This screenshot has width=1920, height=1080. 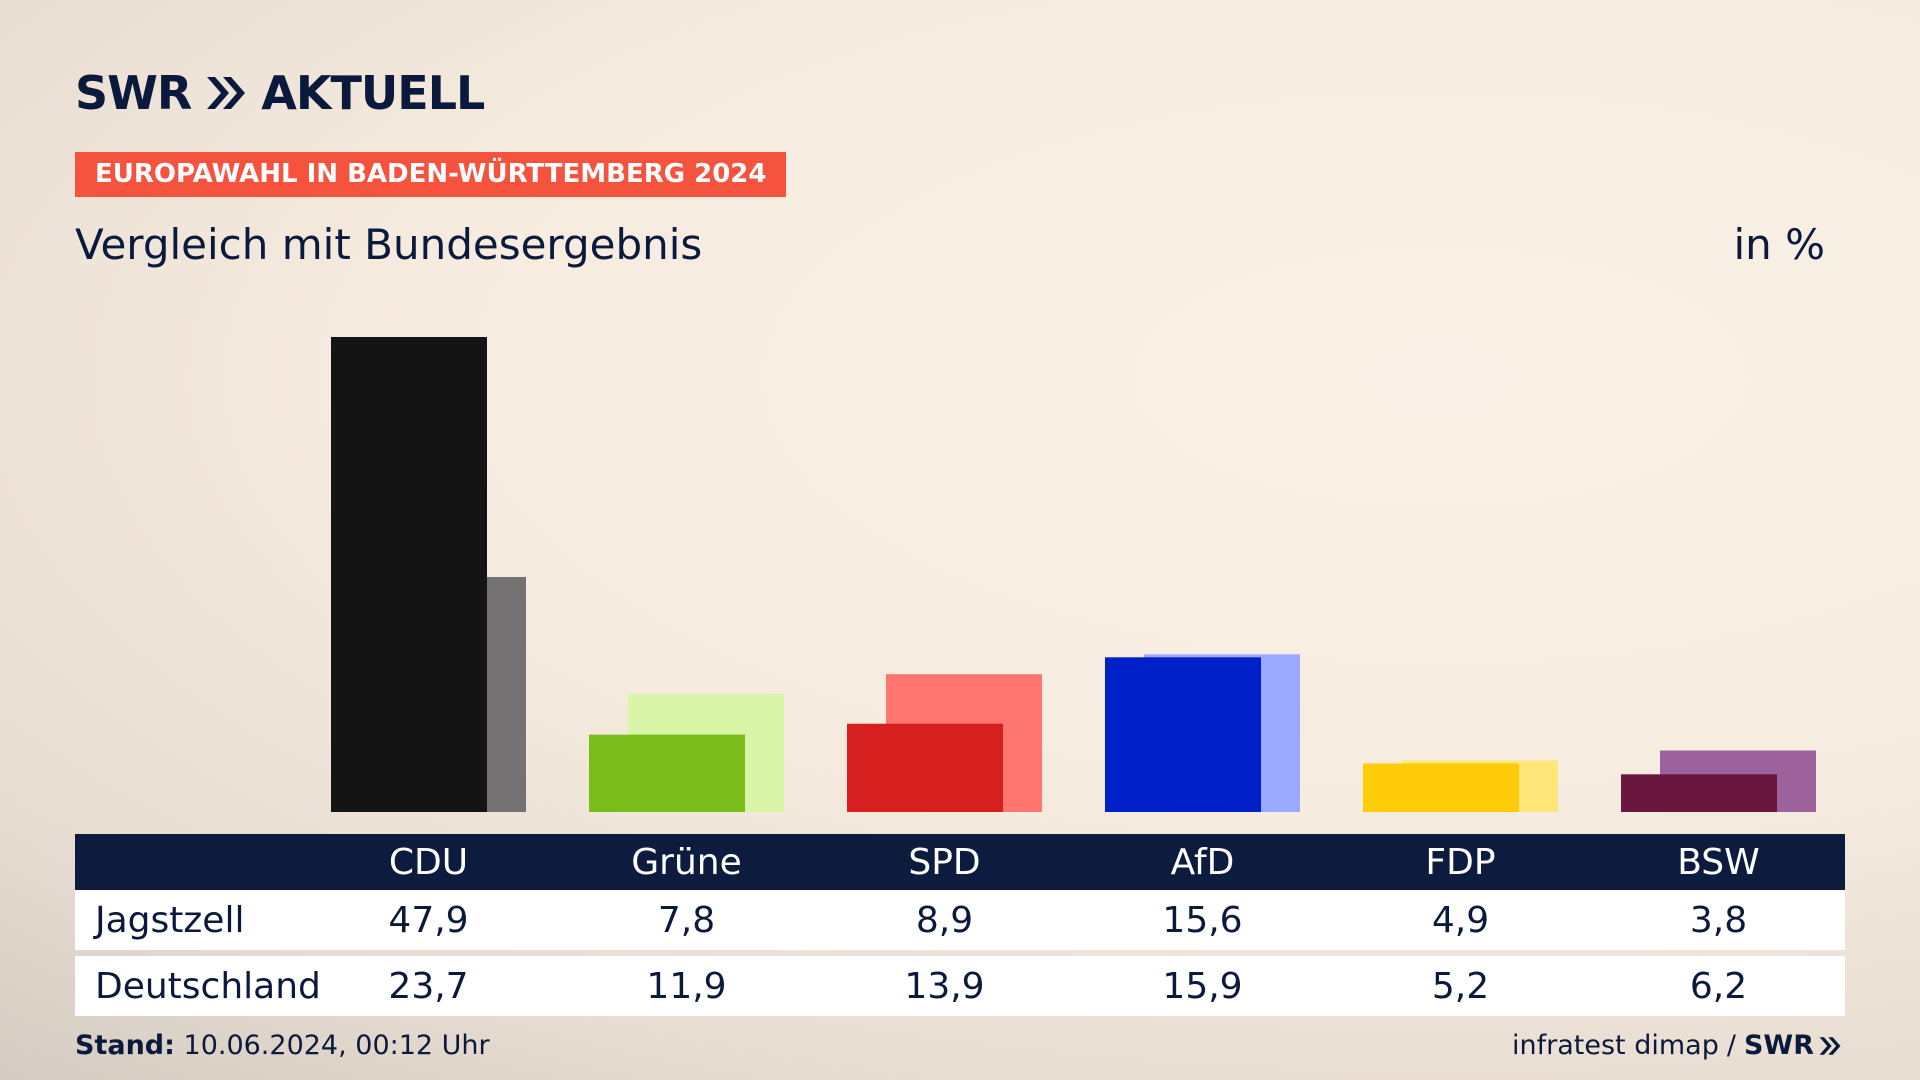 What do you see at coordinates (1183, 734) in the screenshot?
I see `bar-jagstzell-afd` at bounding box center [1183, 734].